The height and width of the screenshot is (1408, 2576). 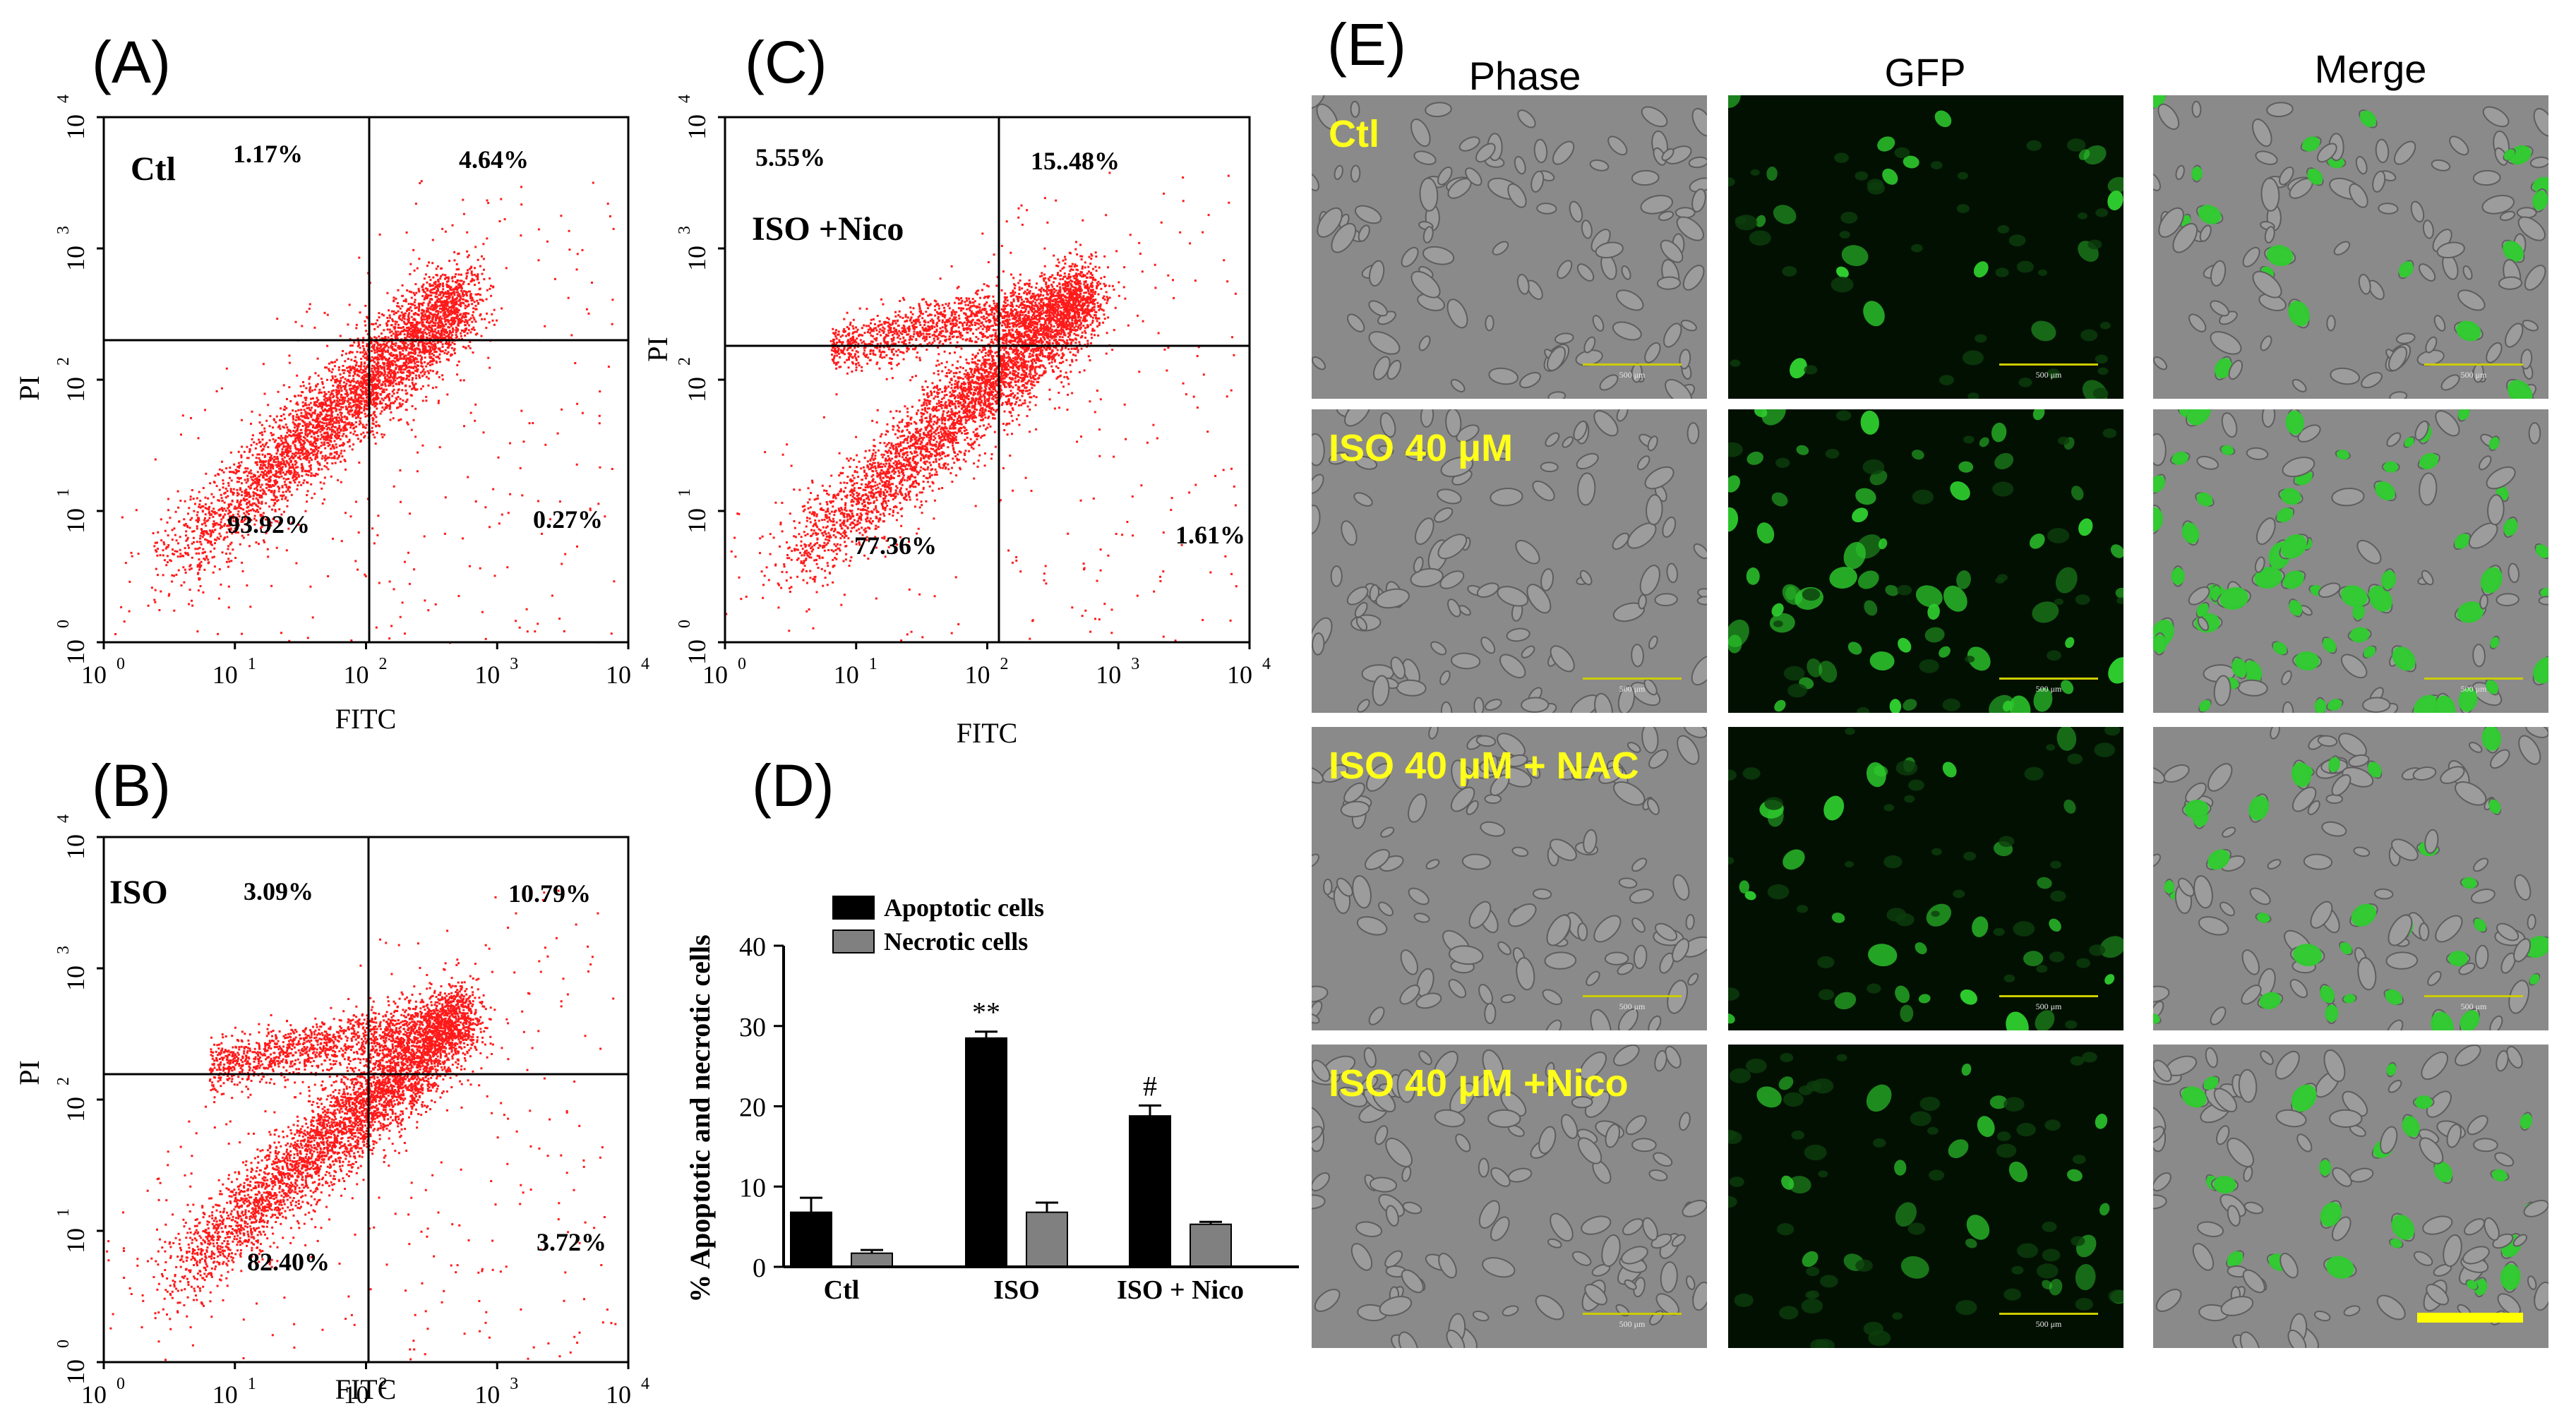 What do you see at coordinates (986, 1152) in the screenshot?
I see `bar` at bounding box center [986, 1152].